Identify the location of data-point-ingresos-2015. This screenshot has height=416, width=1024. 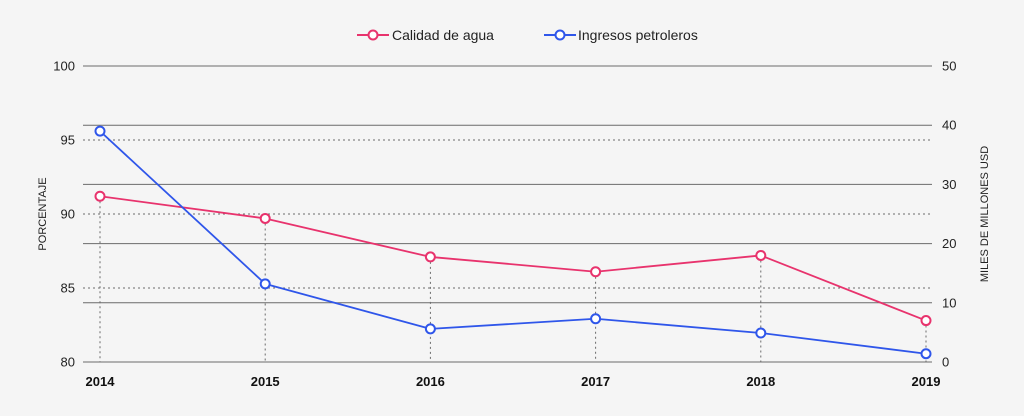
(265, 284).